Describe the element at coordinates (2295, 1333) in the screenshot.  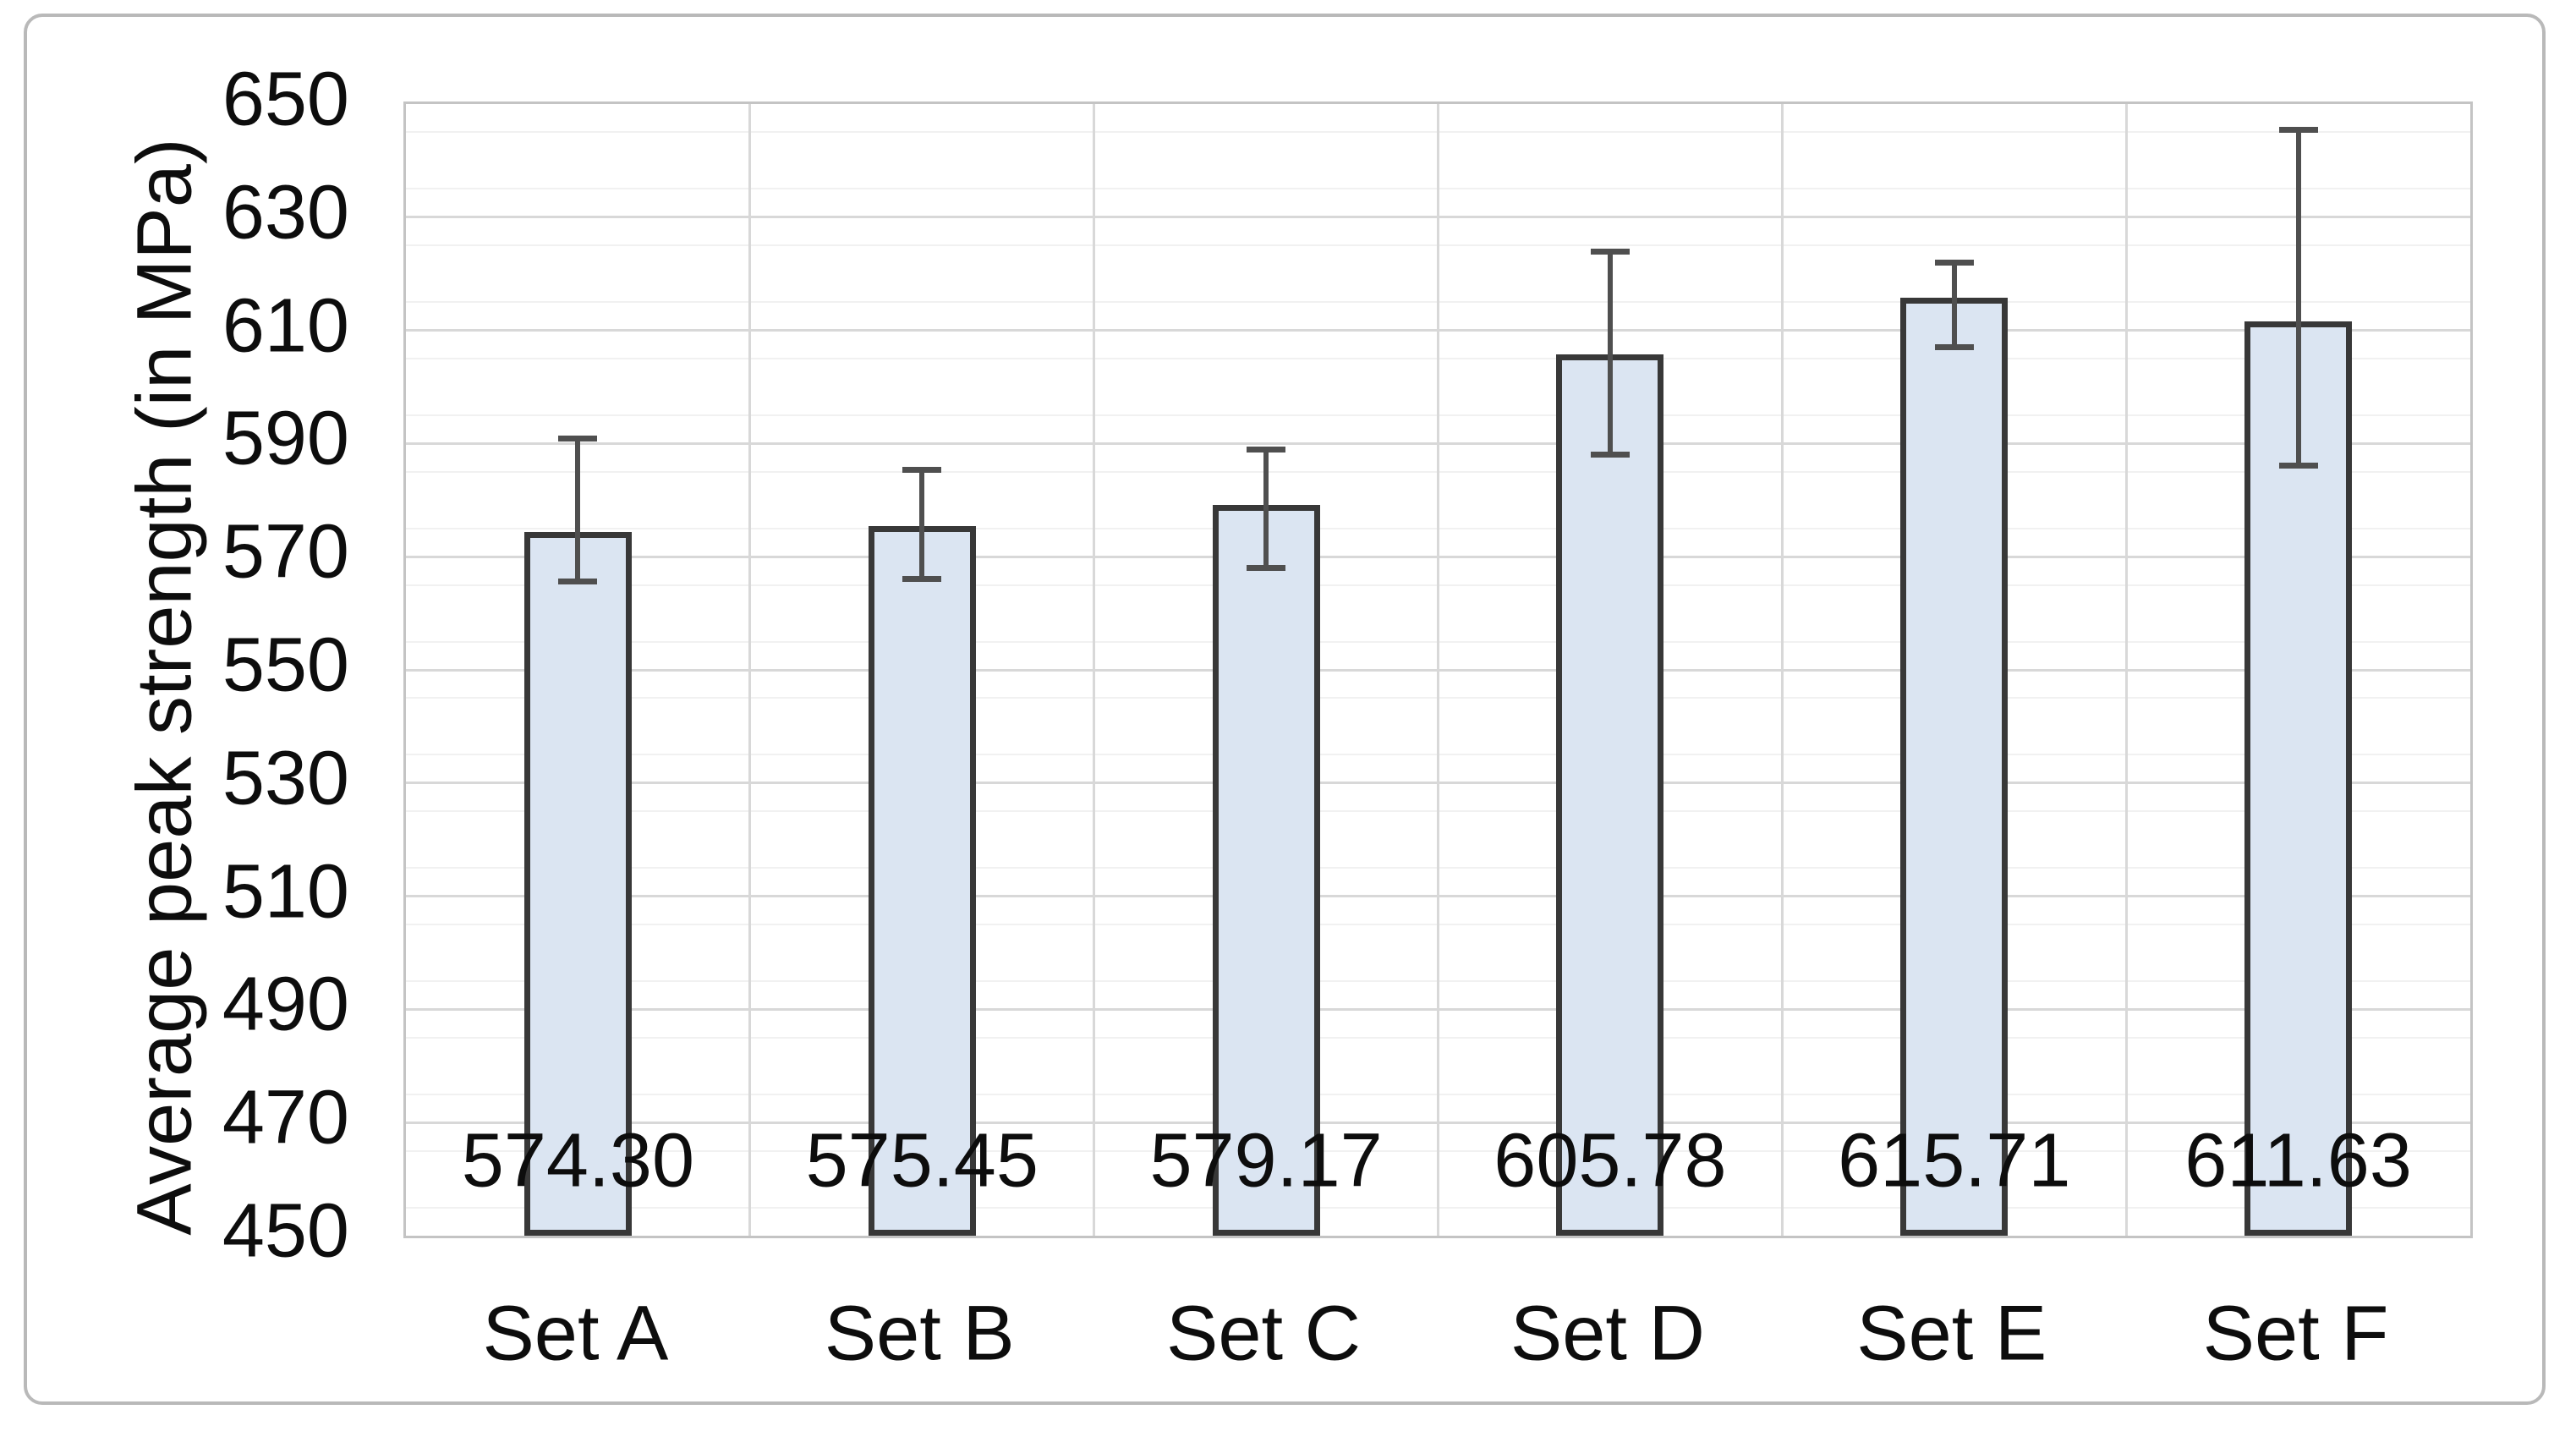
I see `x-tick-label-set-f: Set F` at that location.